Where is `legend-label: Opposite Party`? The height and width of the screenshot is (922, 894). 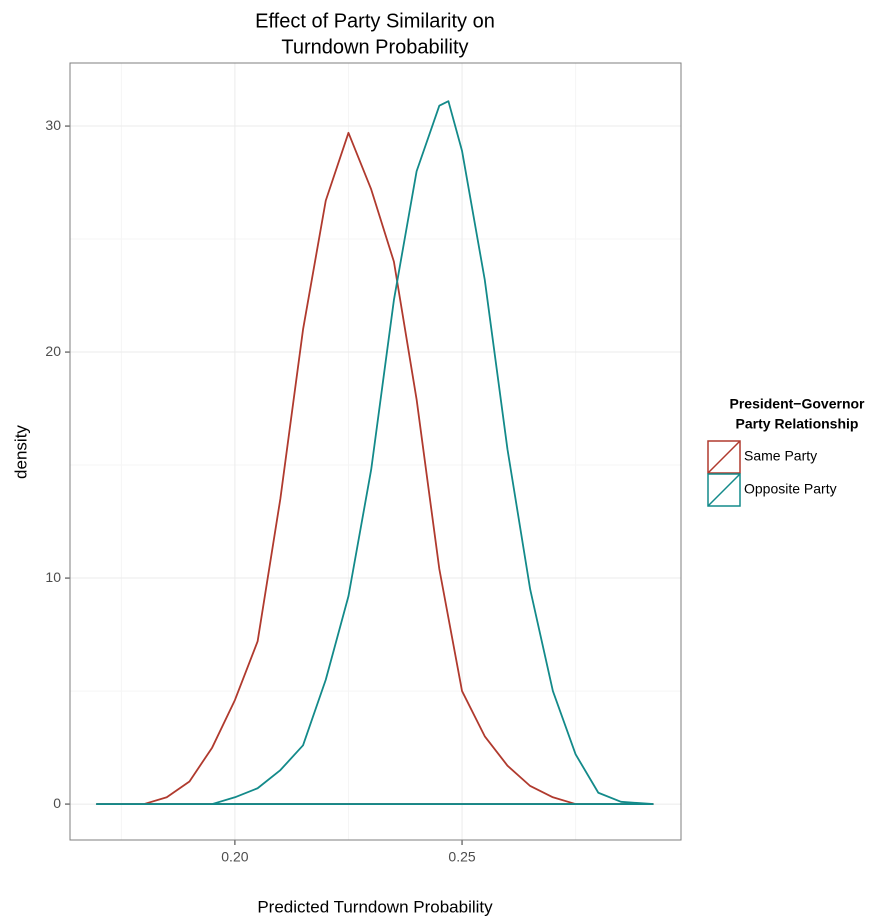
legend-label: Opposite Party is located at coordinates (790, 489).